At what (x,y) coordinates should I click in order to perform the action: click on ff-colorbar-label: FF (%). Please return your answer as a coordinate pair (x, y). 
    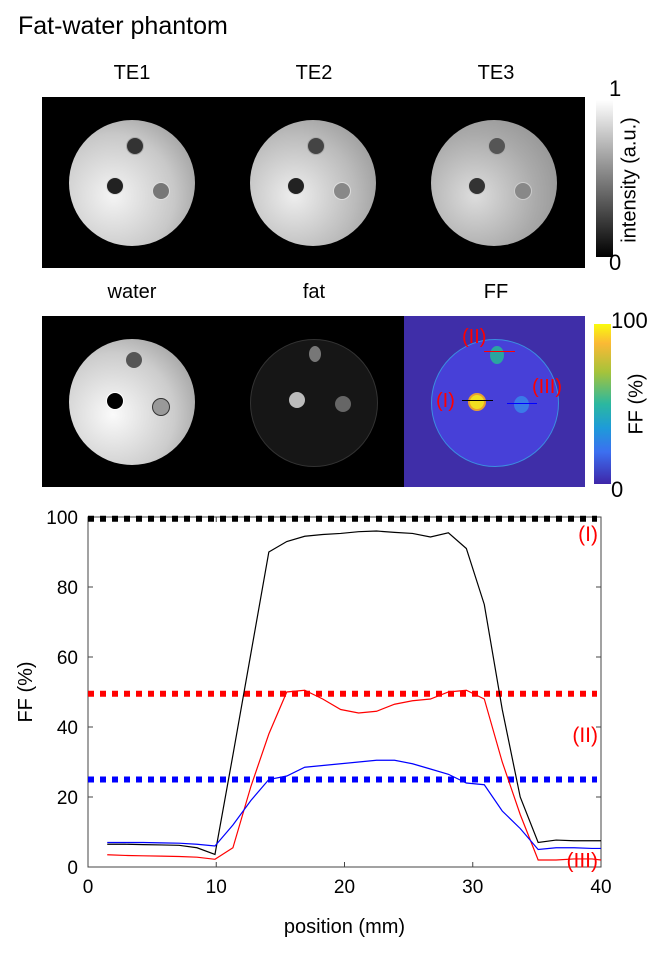
    Looking at the image, I should click on (636, 404).